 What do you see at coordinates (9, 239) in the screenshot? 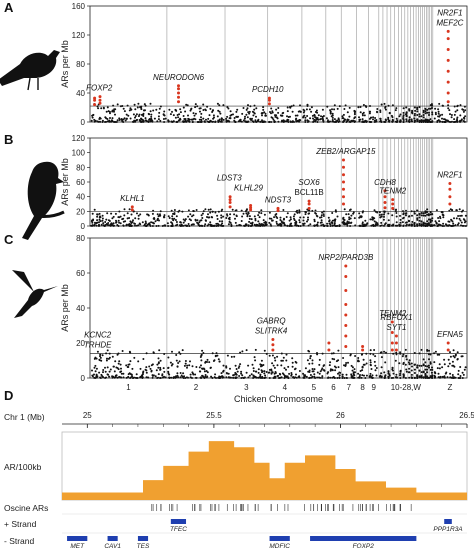
I see `panel-letter: C` at bounding box center [9, 239].